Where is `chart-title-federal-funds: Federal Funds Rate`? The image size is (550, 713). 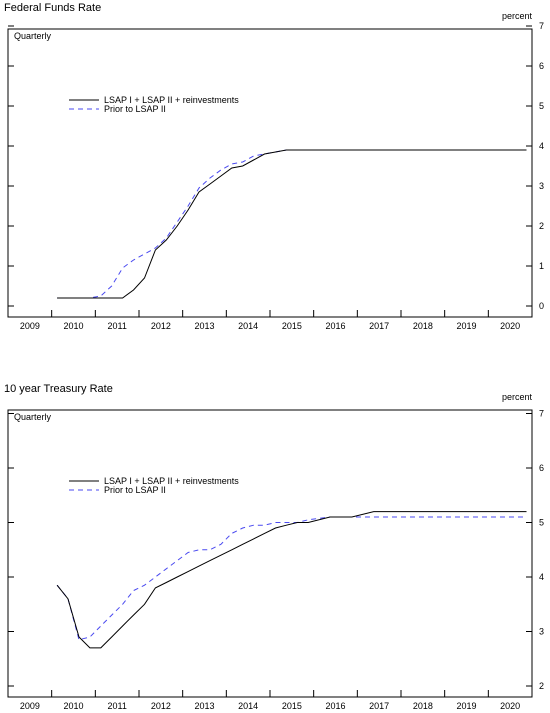 chart-title-federal-funds: Federal Funds Rate is located at coordinates (53, 8).